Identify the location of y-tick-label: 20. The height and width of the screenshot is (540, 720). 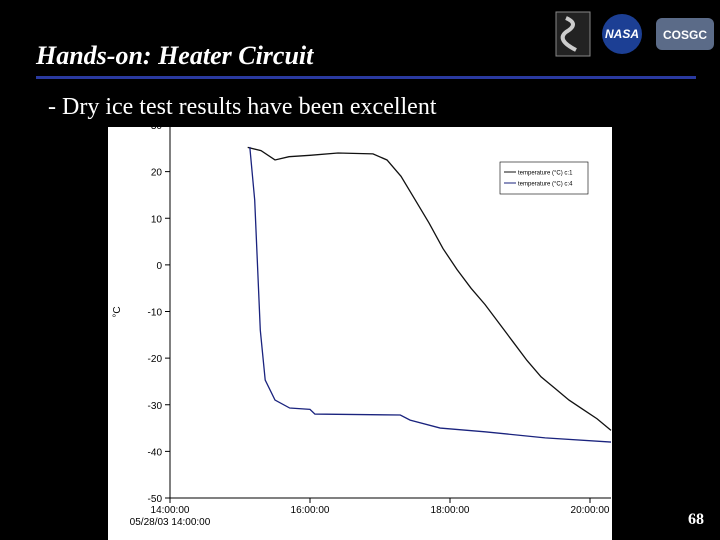
(157, 173).